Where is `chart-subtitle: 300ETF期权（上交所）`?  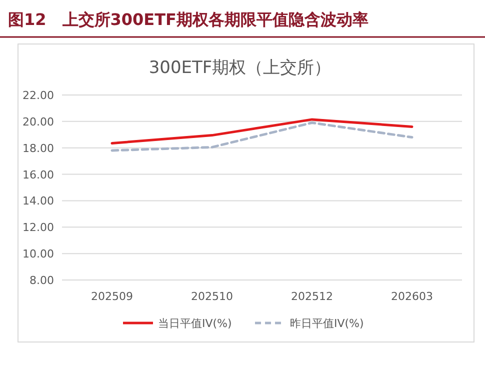 chart-subtitle: 300ETF期权（上交所） is located at coordinates (240, 68).